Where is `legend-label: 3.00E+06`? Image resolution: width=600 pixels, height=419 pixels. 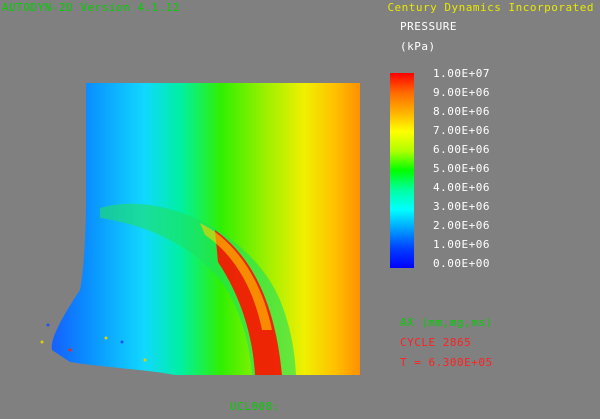
legend-label: 3.00E+06 is located at coordinates (461, 206).